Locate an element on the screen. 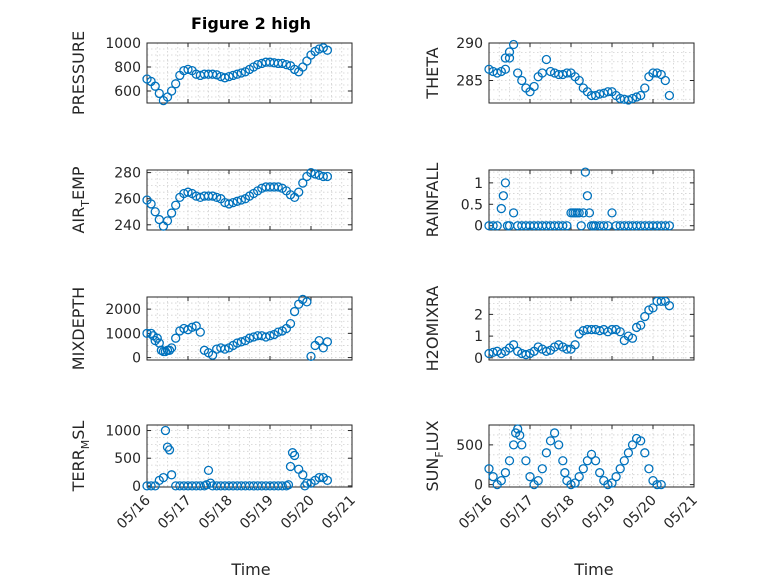 The image size is (778, 583). x-axis-label-right: Time is located at coordinates (593, 569).